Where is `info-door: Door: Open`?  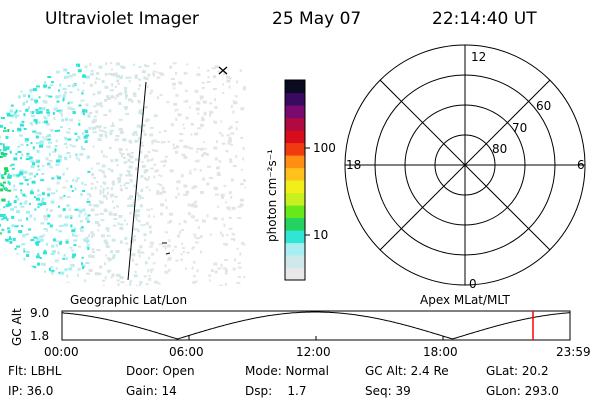
info-door: Door: Open is located at coordinates (160, 371).